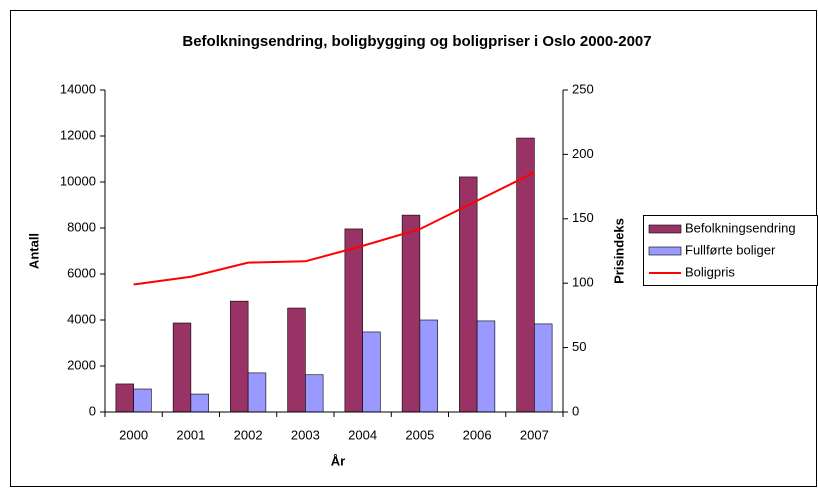  I want to click on legend-label: Boligpris, so click(710, 271).